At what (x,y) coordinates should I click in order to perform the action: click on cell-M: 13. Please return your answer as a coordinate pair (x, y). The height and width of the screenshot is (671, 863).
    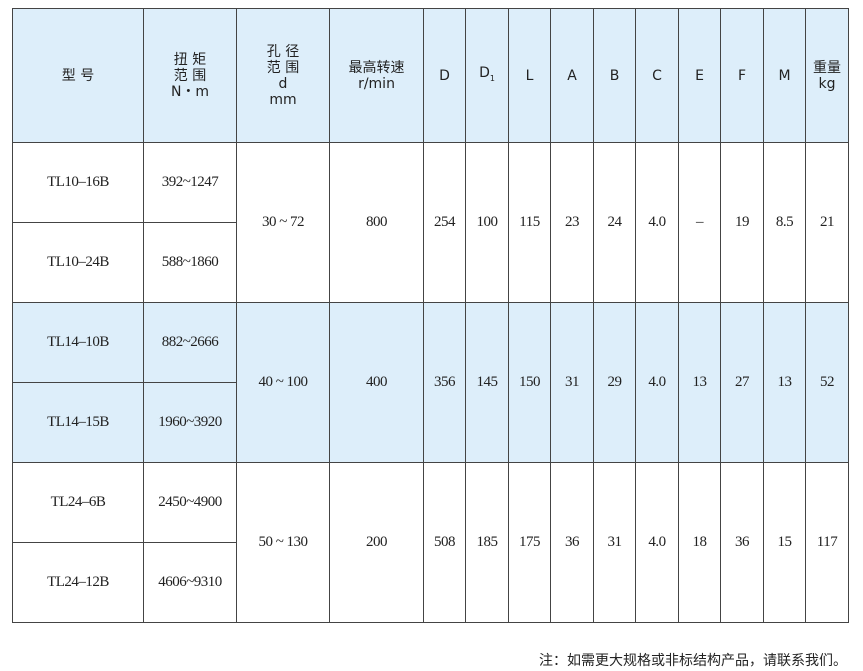
    Looking at the image, I should click on (784, 382).